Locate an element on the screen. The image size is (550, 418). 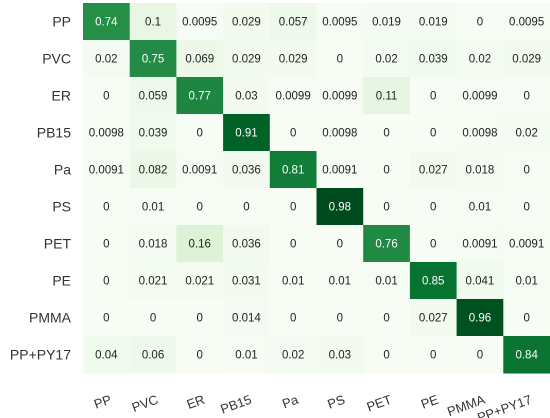
column-tick-label: PS is located at coordinates (336, 402).